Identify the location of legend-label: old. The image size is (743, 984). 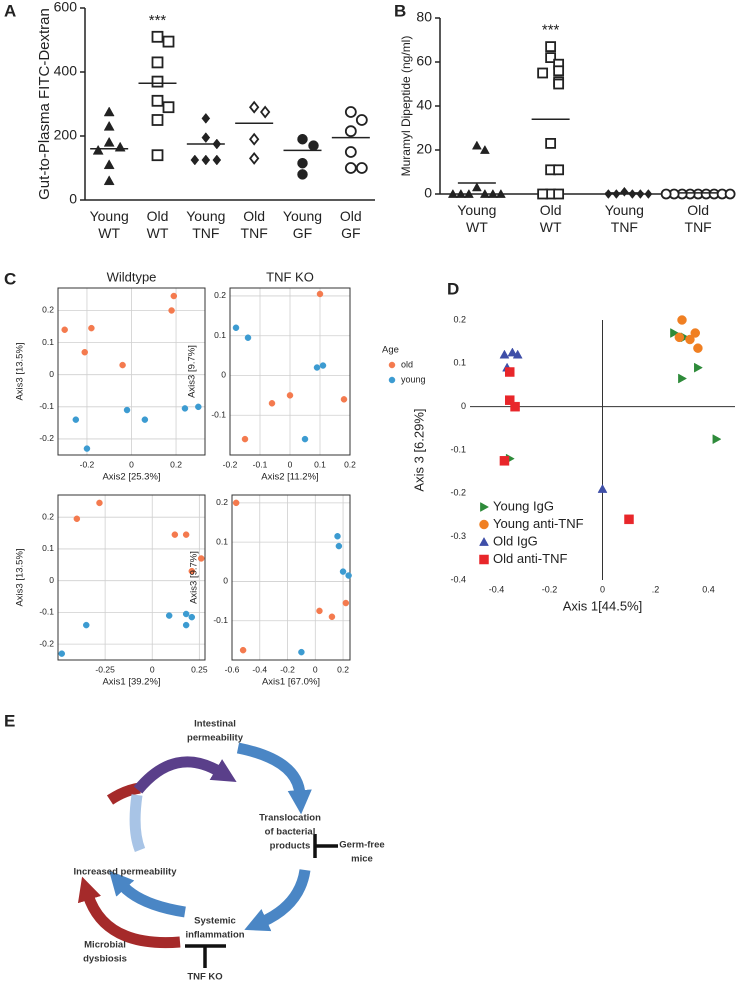
(407, 364).